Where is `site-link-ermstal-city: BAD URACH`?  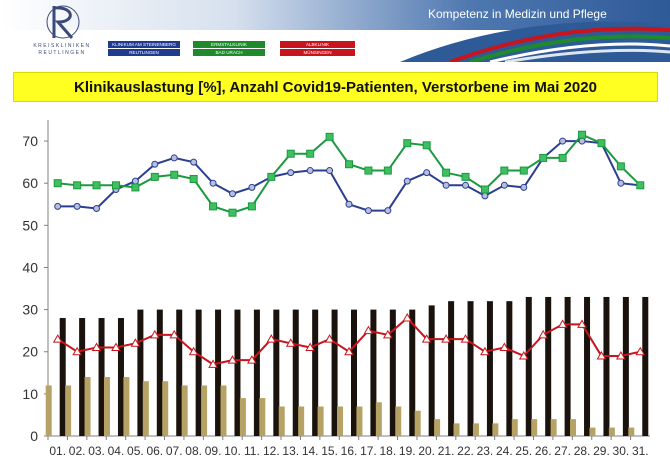 site-link-ermstal-city: BAD URACH is located at coordinates (229, 52).